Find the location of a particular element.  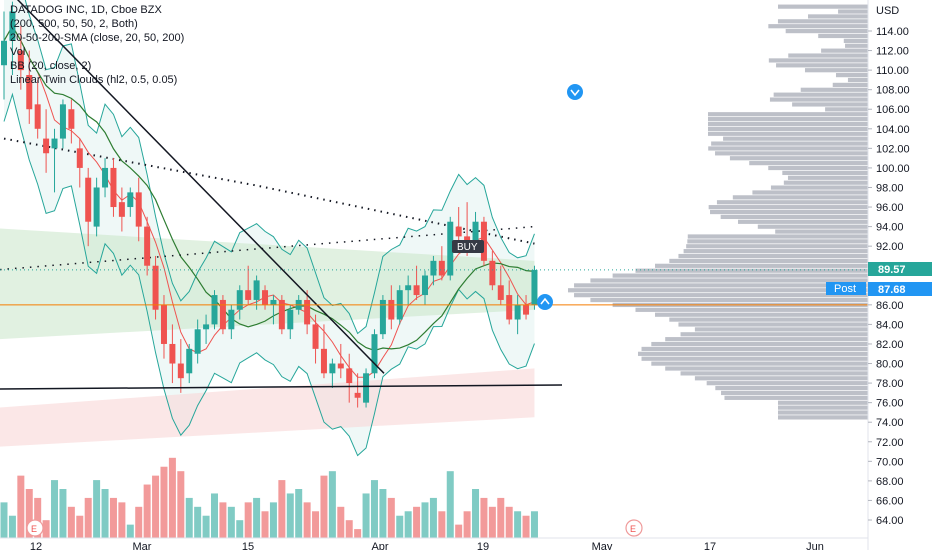

flag-down-icon is located at coordinates (575, 92).